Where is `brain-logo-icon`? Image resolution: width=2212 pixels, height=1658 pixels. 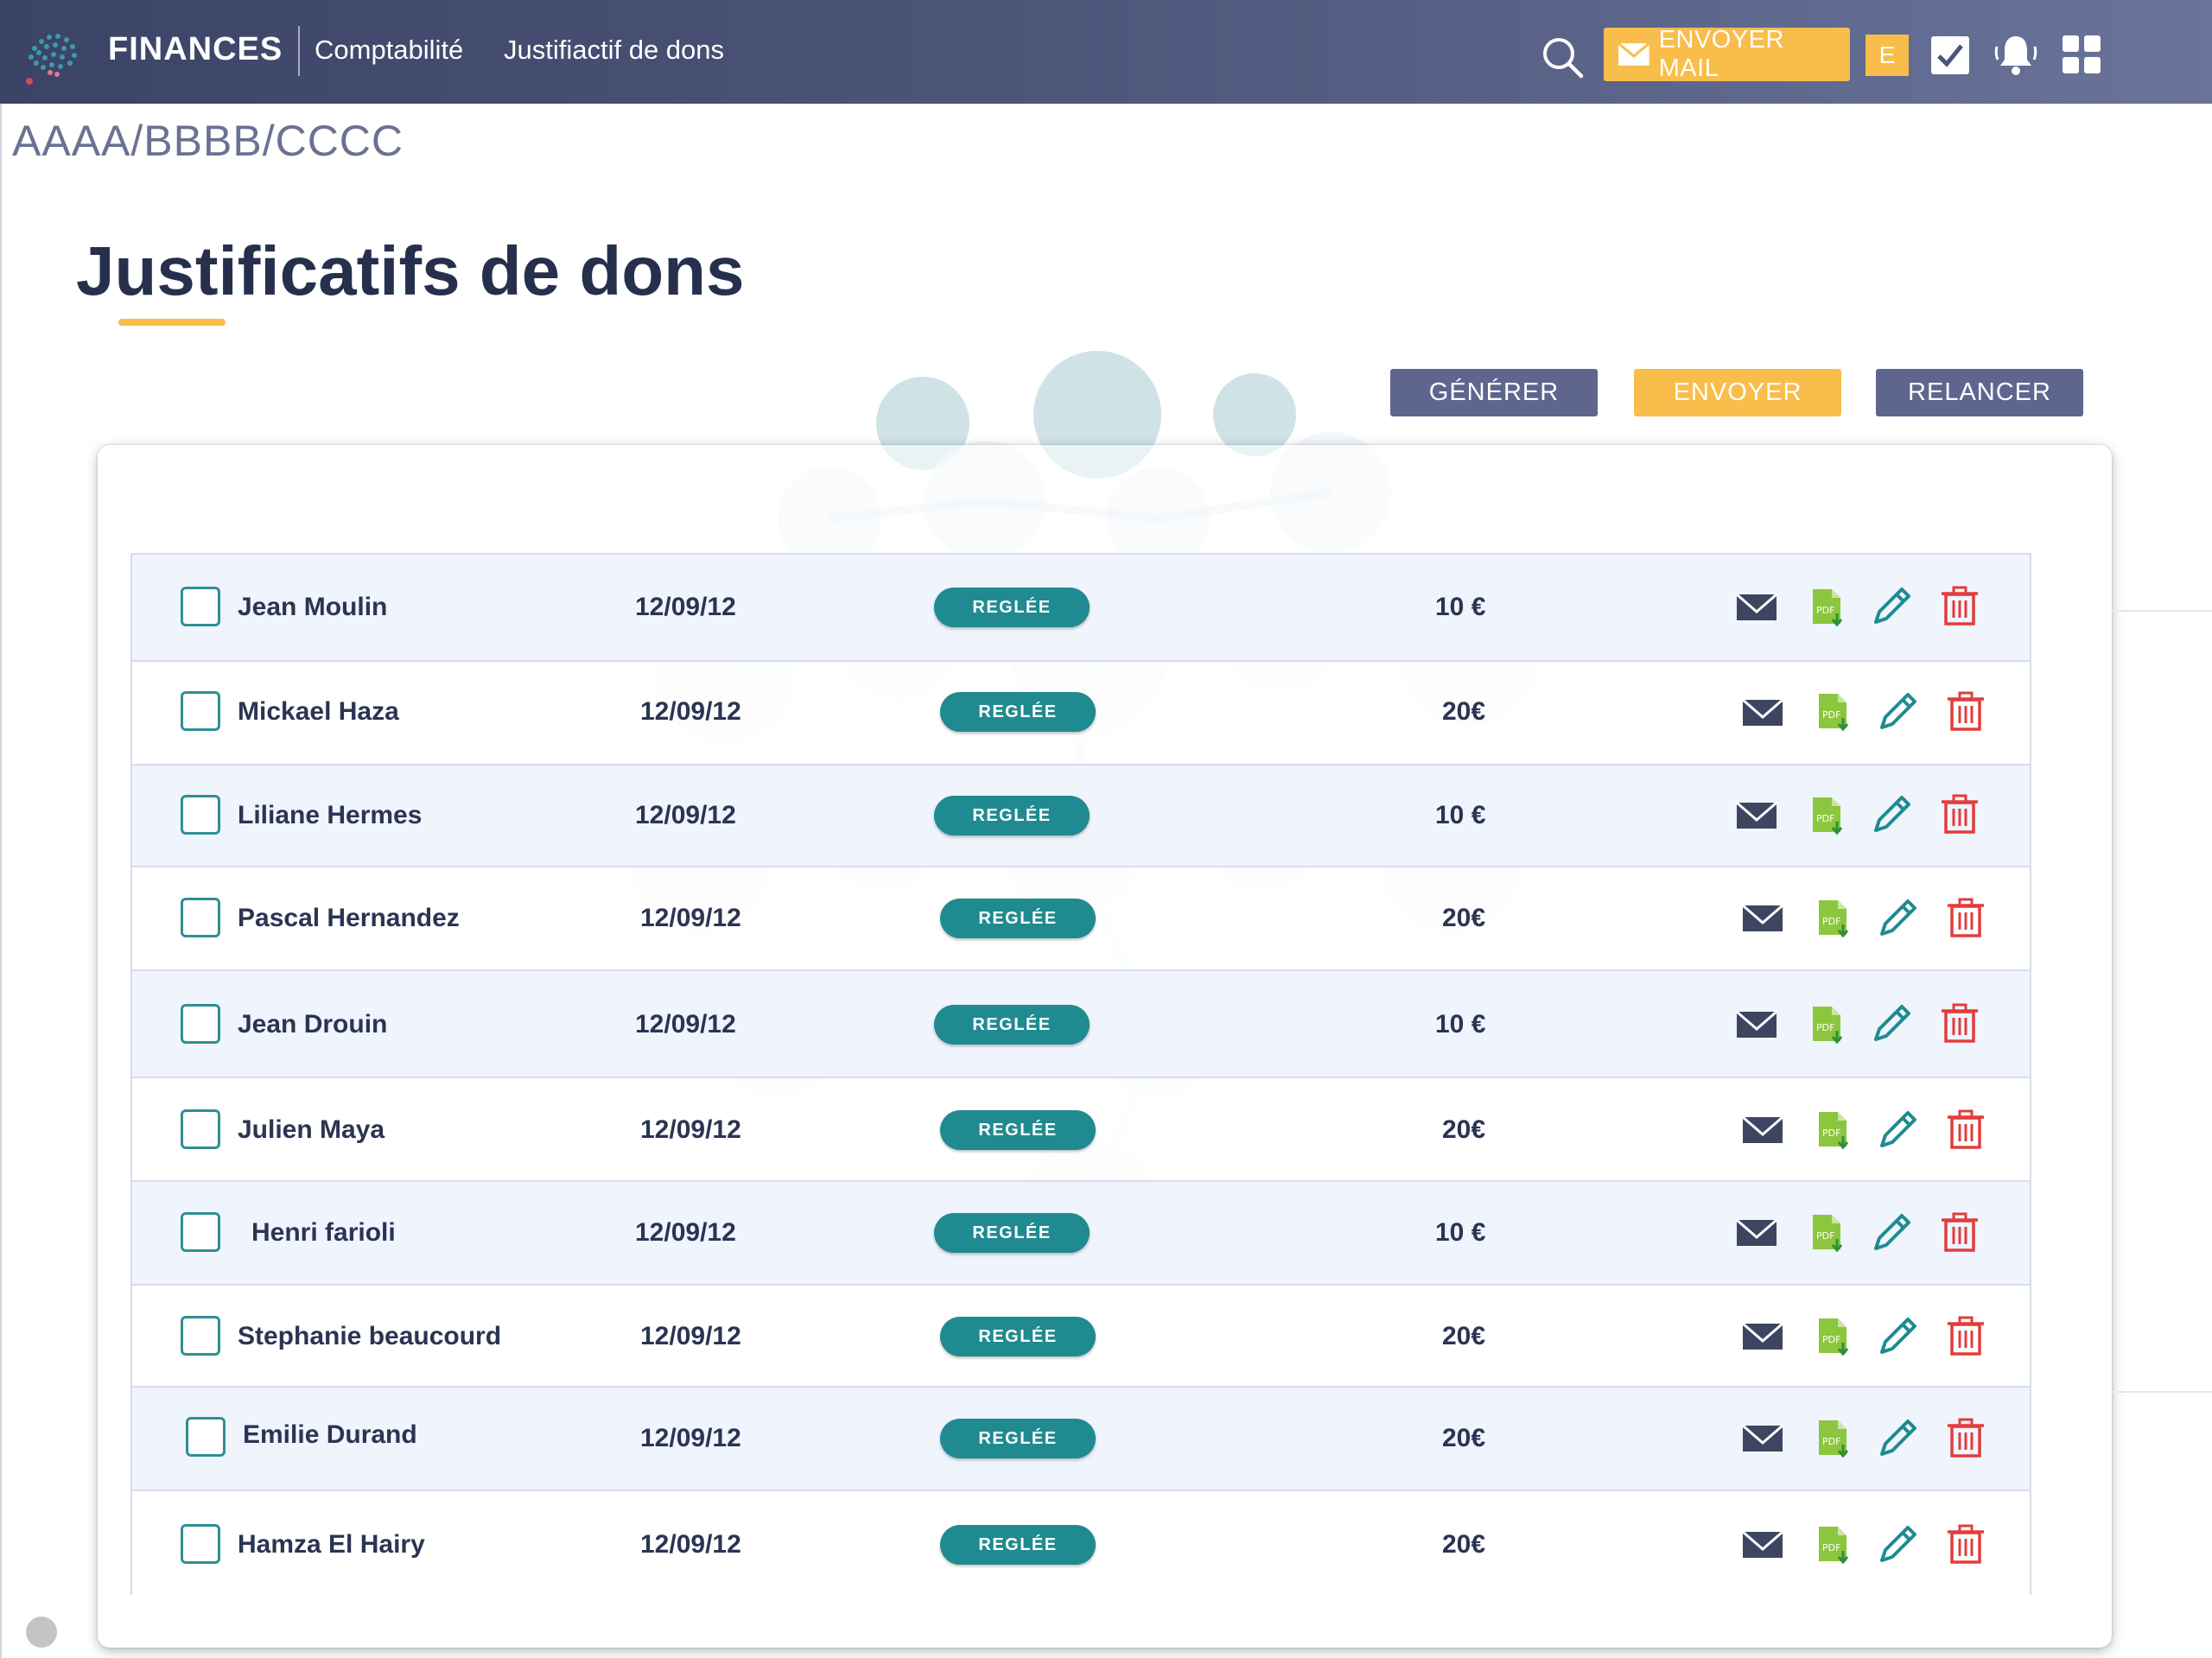 brain-logo-icon is located at coordinates (53, 55).